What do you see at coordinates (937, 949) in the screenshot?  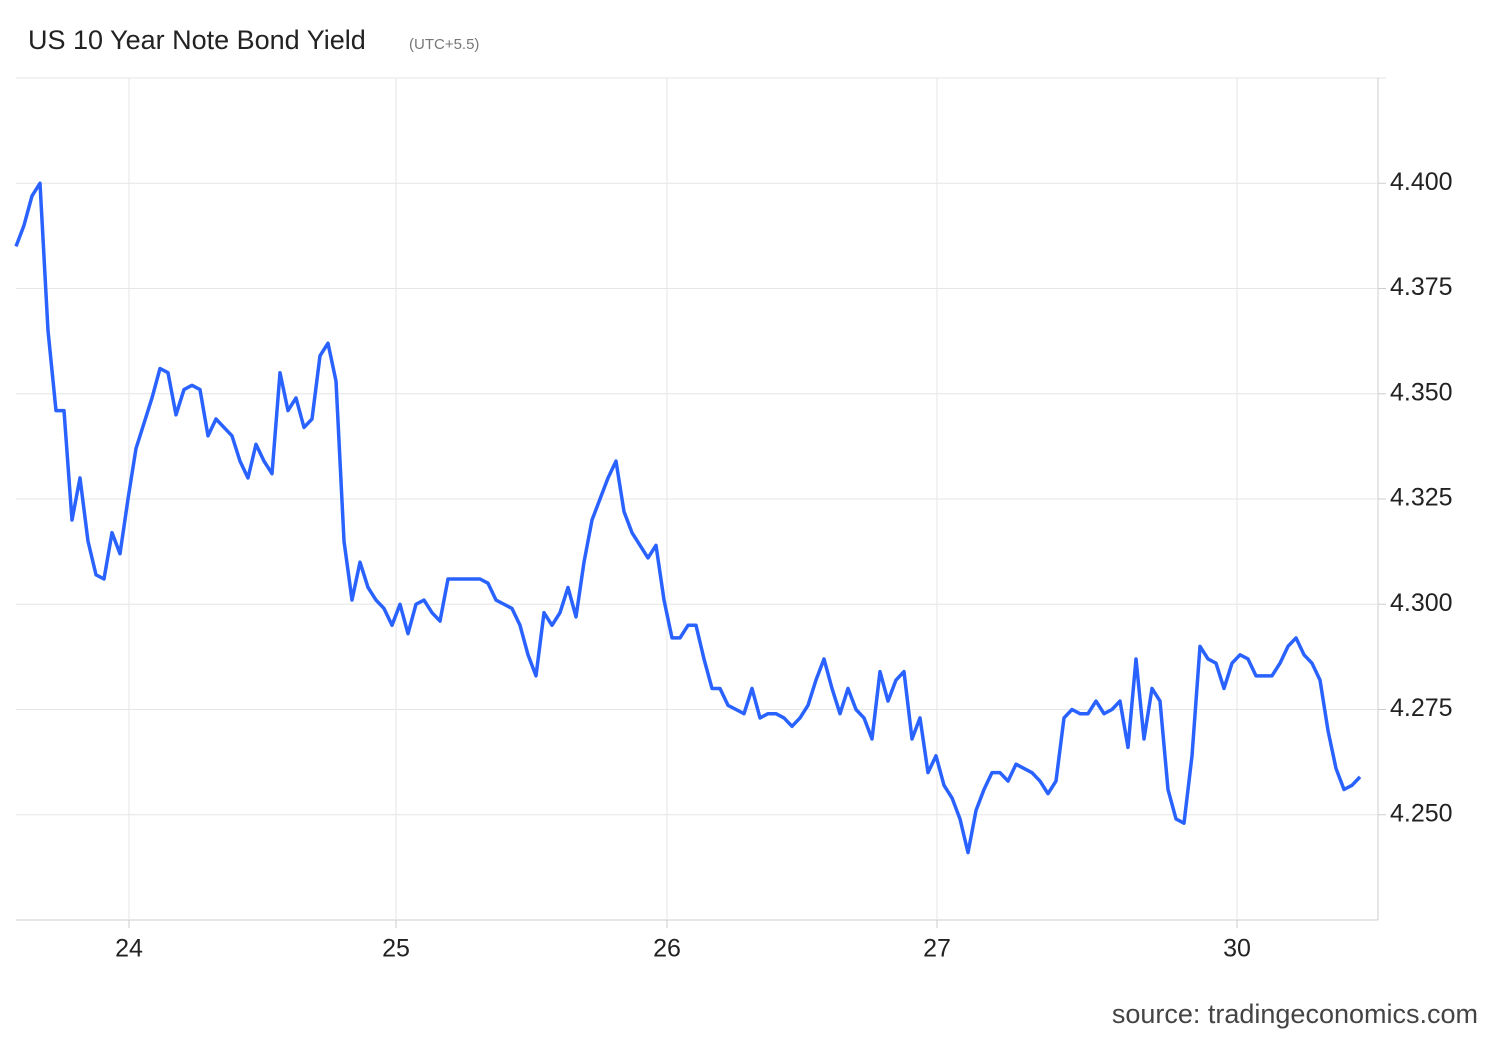 I see `x-tick-label: 27` at bounding box center [937, 949].